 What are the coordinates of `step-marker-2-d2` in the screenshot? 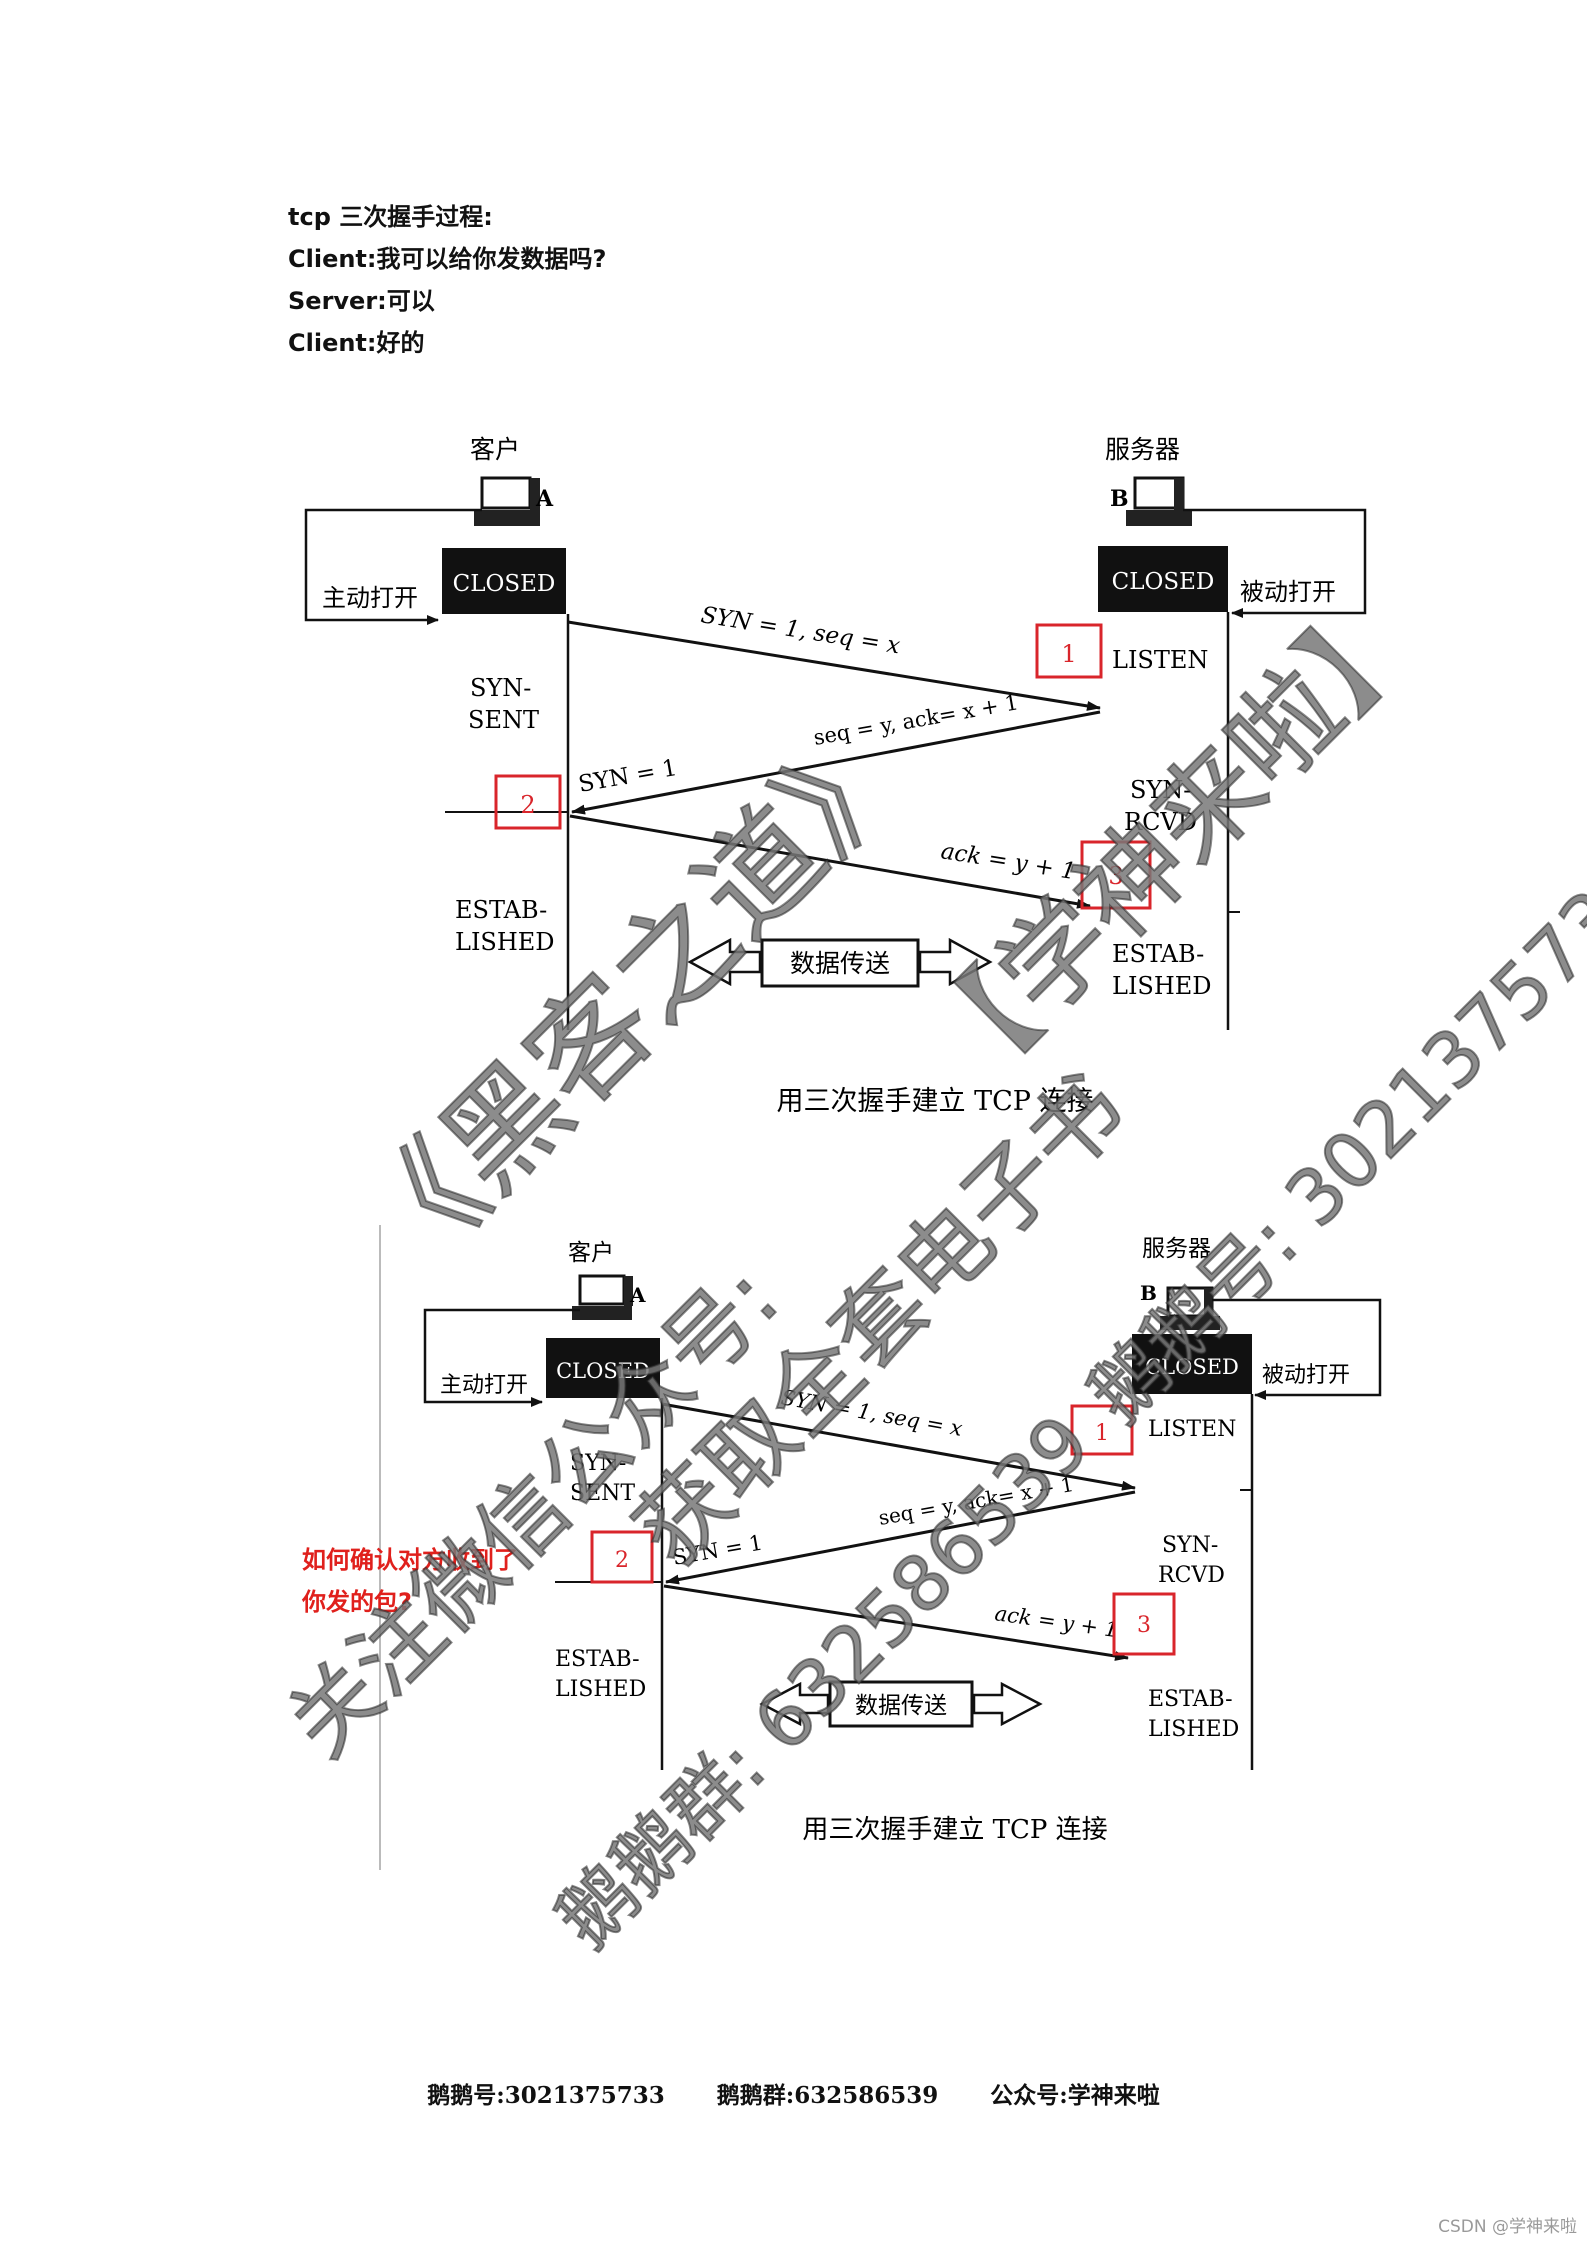 It's located at (622, 1557).